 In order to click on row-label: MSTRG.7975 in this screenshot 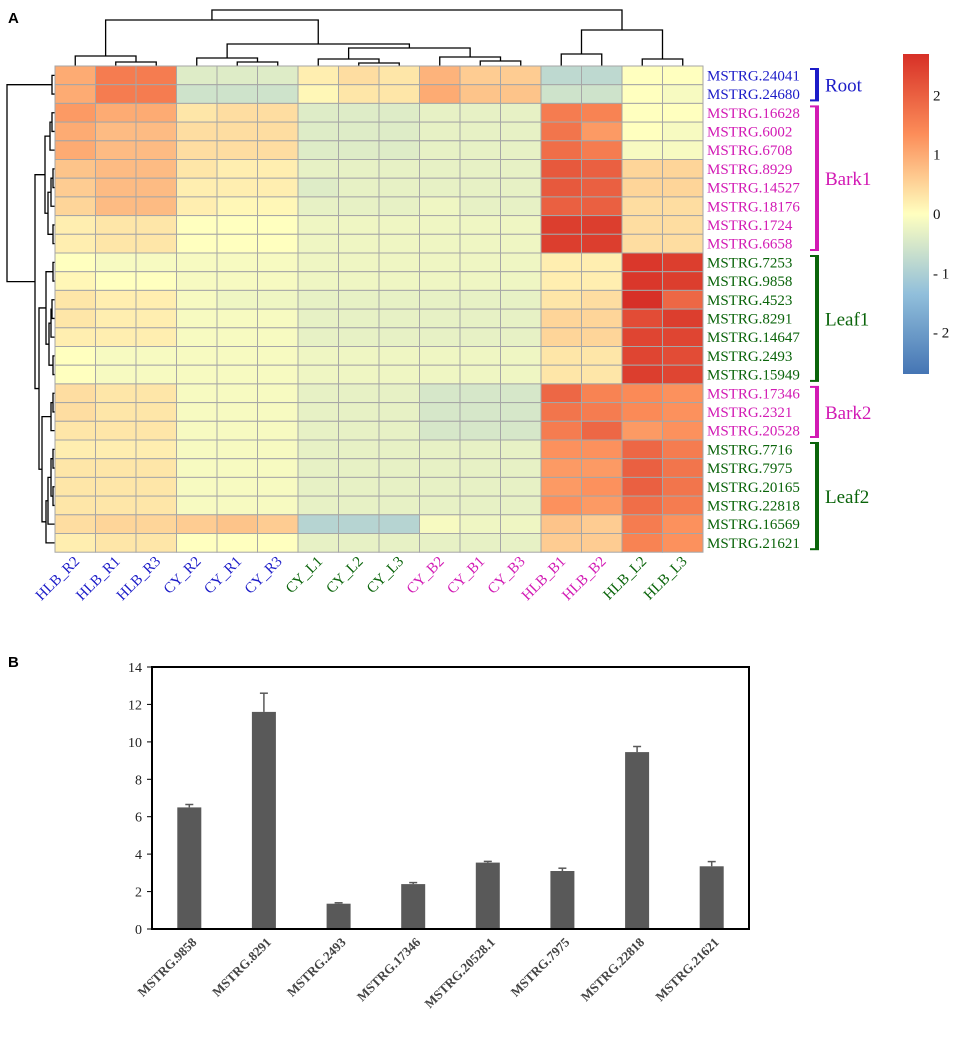, I will do `click(749, 469)`.